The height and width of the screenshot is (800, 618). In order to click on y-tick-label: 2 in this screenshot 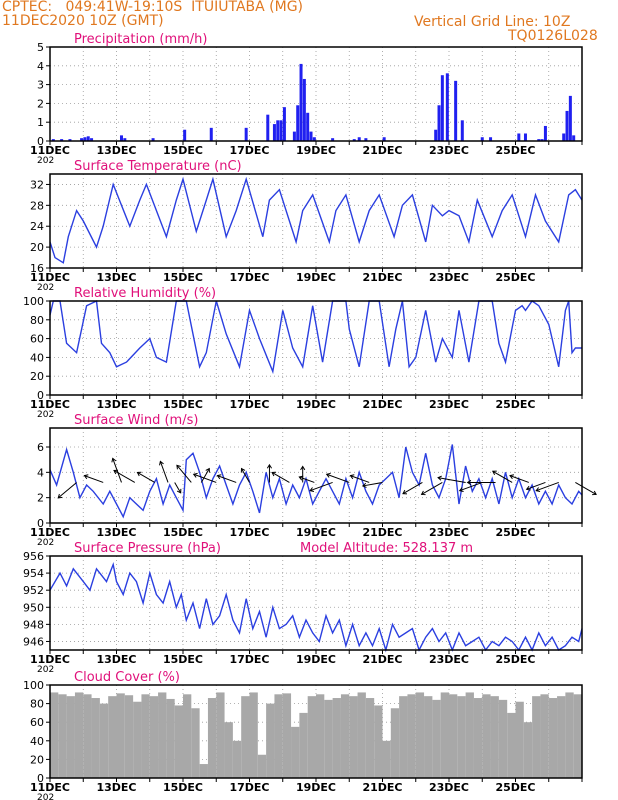, I will do `click(40, 103)`.